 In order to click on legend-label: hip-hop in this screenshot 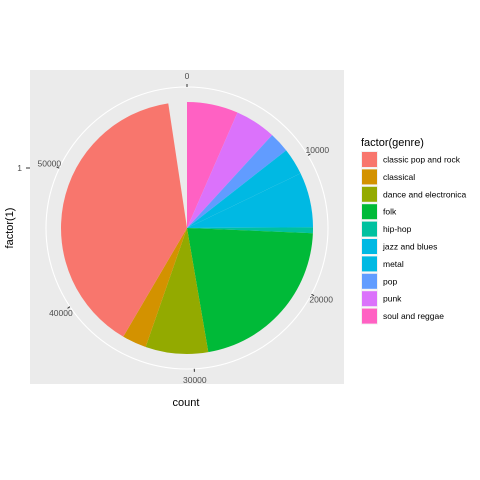, I will do `click(397, 229)`.